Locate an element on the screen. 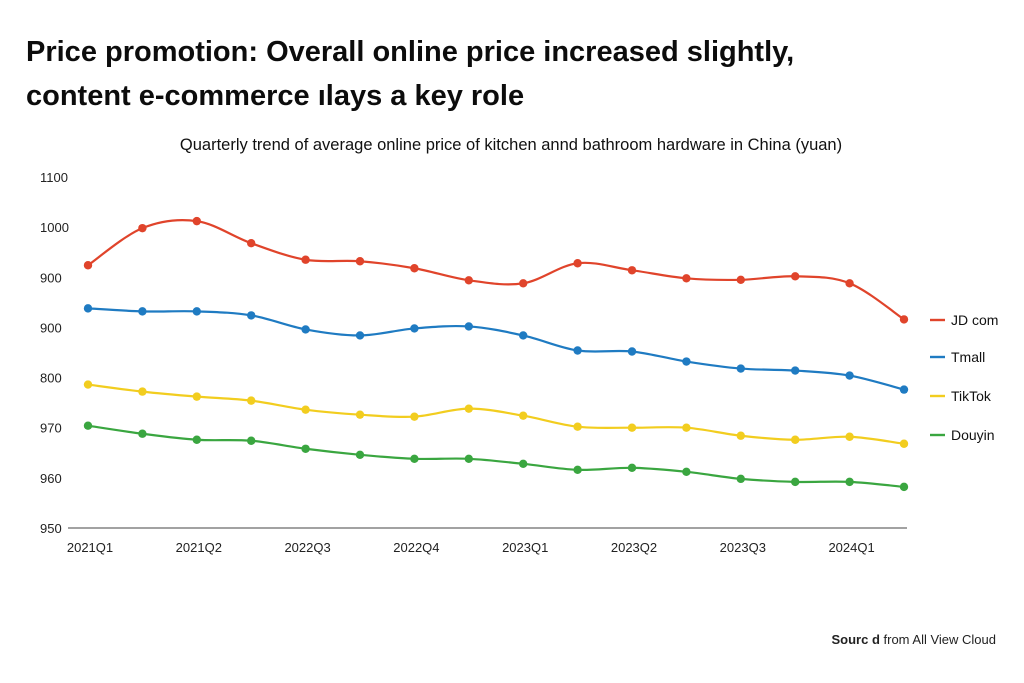 The height and width of the screenshot is (683, 1024). y-tick-label: 950 is located at coordinates (51, 528).